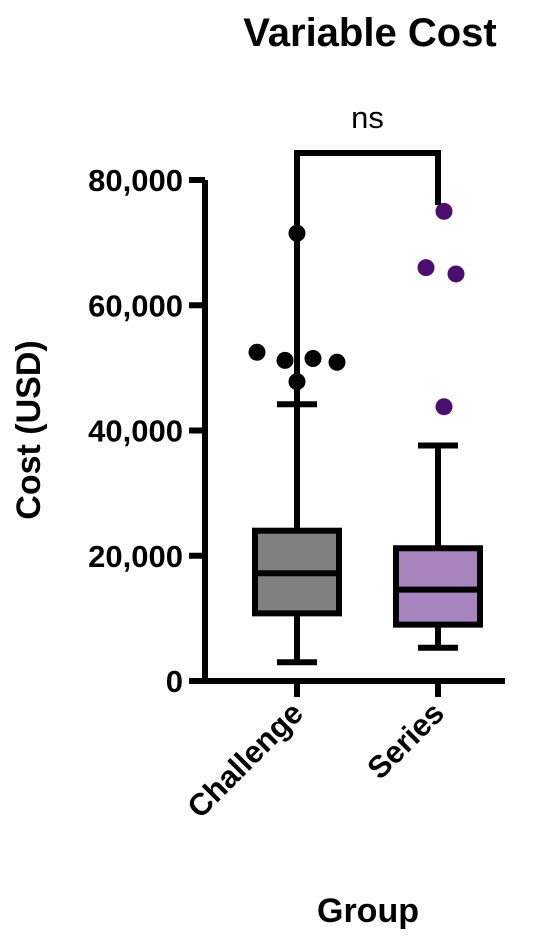 The width and height of the screenshot is (550, 939). What do you see at coordinates (405, 740) in the screenshot?
I see `x-tick-label: Series` at bounding box center [405, 740].